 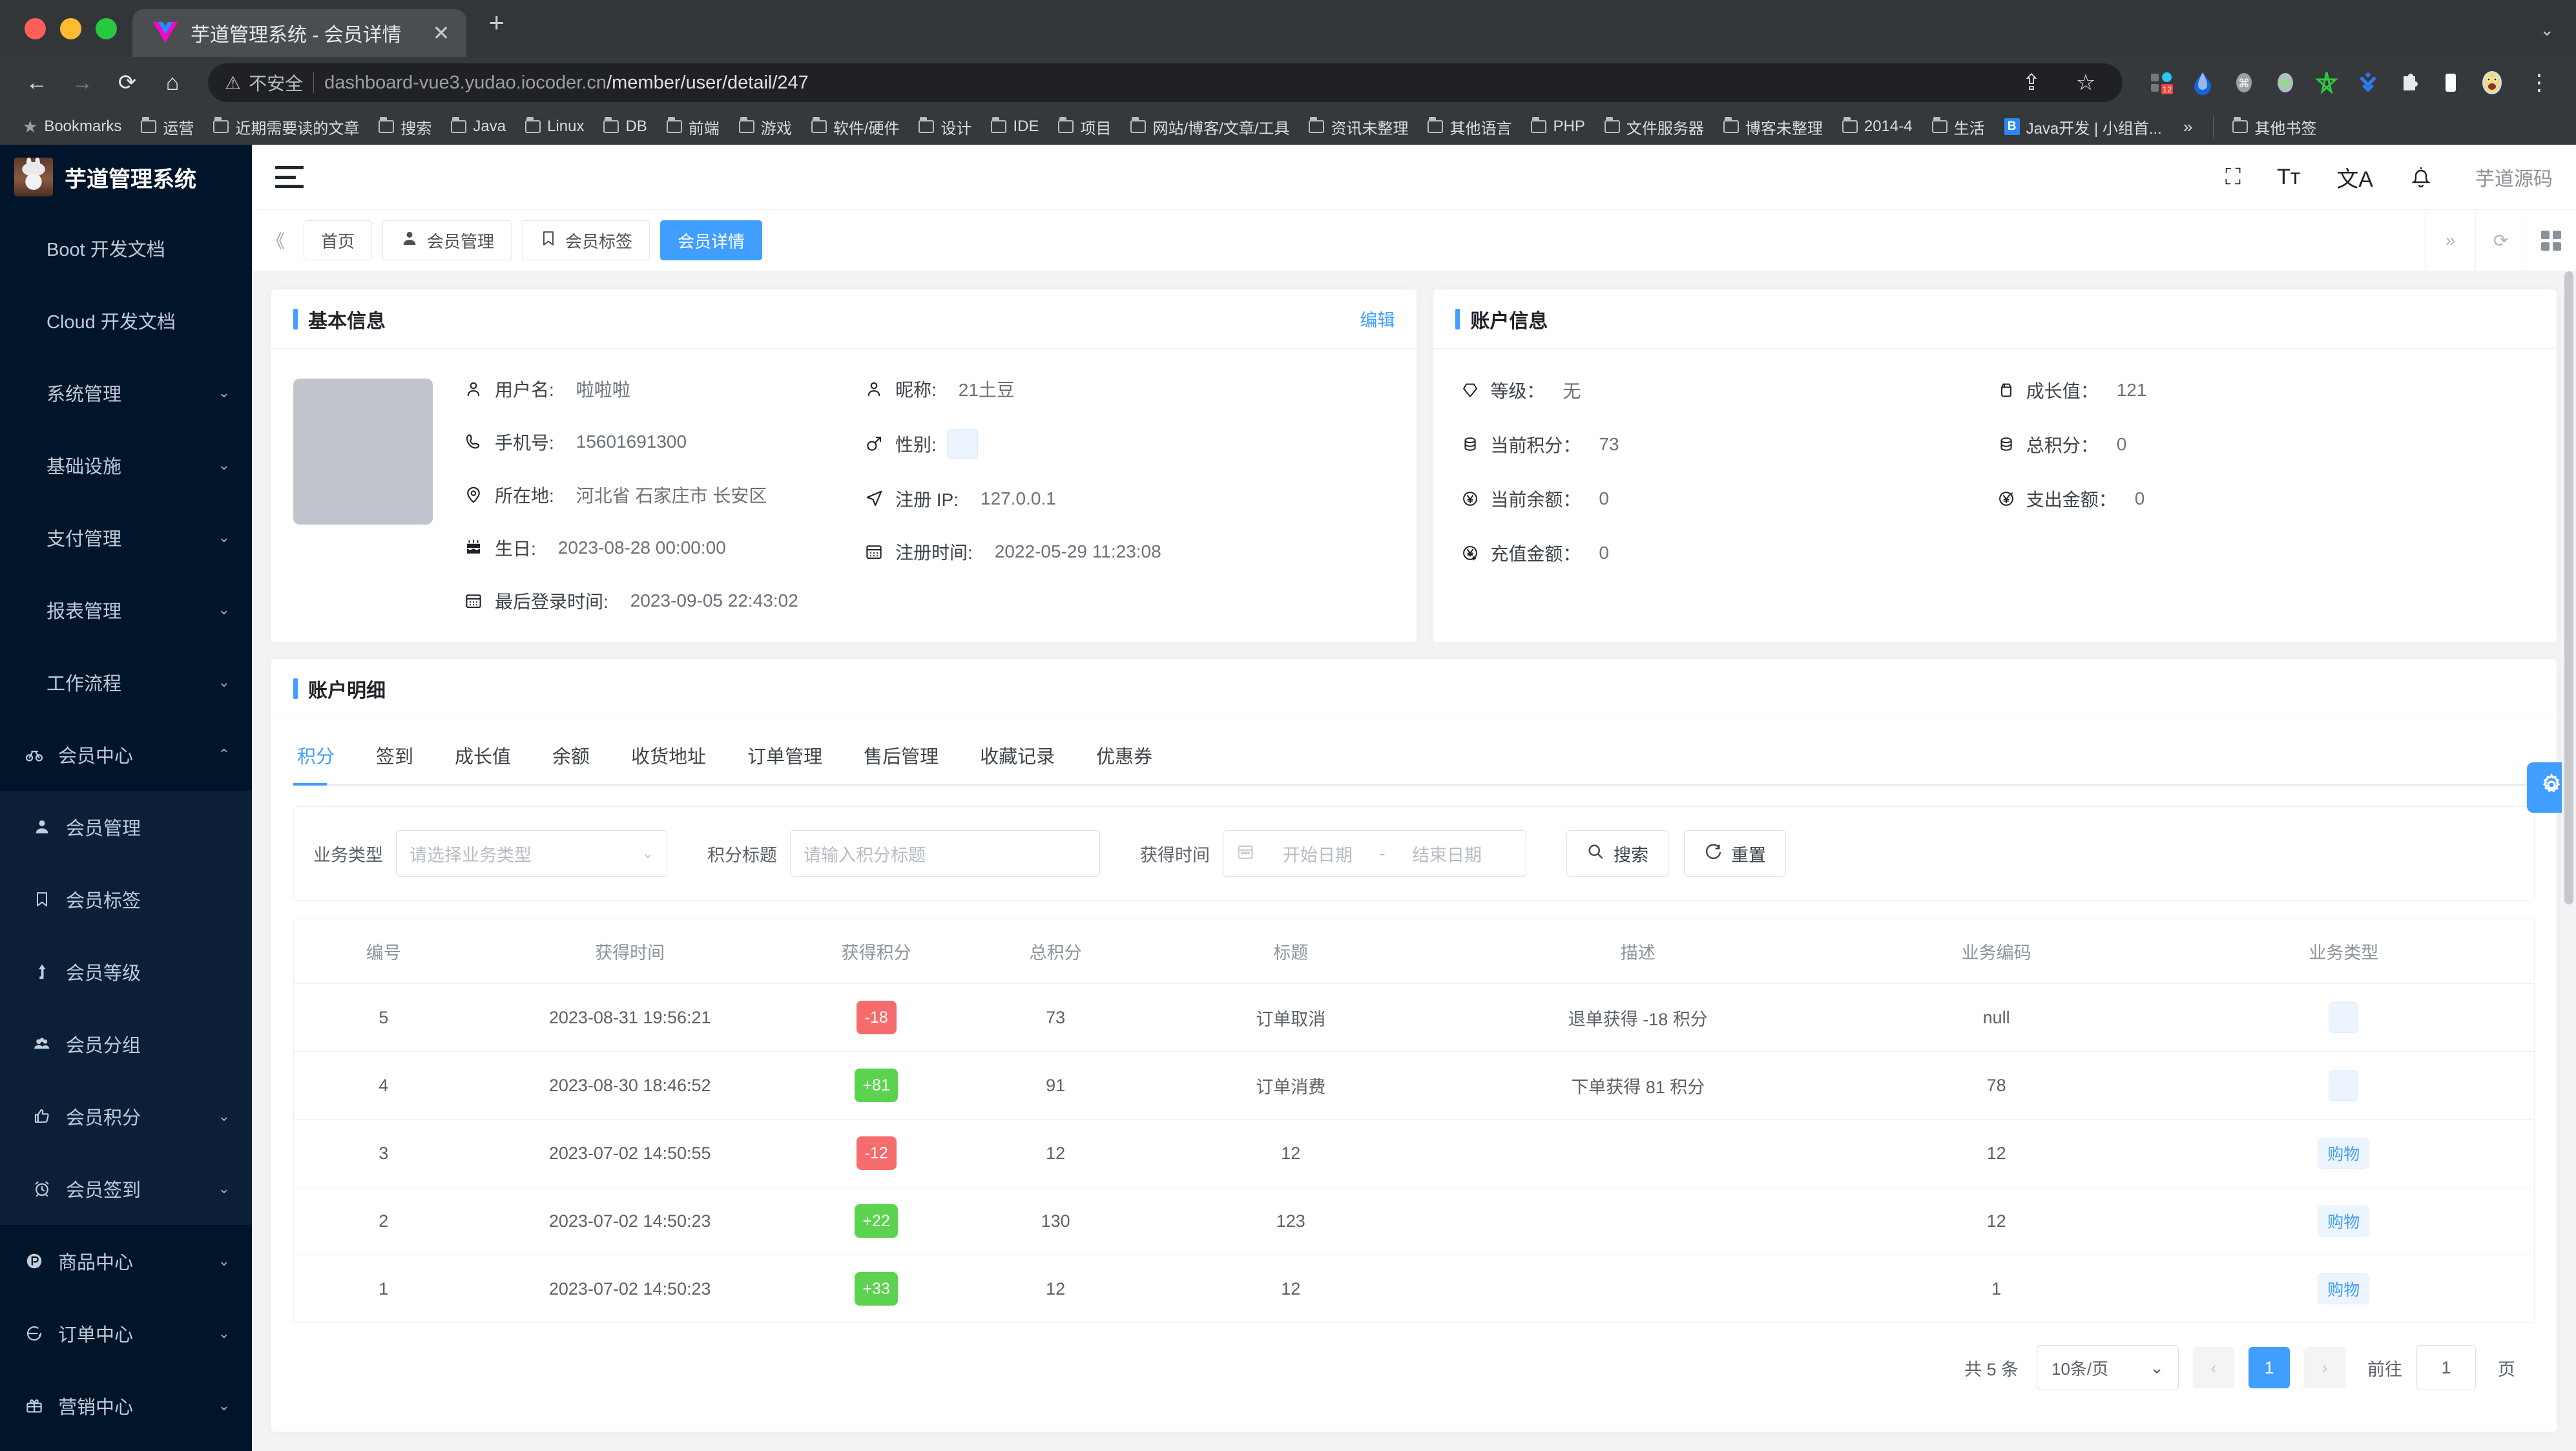 What do you see at coordinates (126, 899) in the screenshot?
I see `sidebar-item-9: 会员标签` at bounding box center [126, 899].